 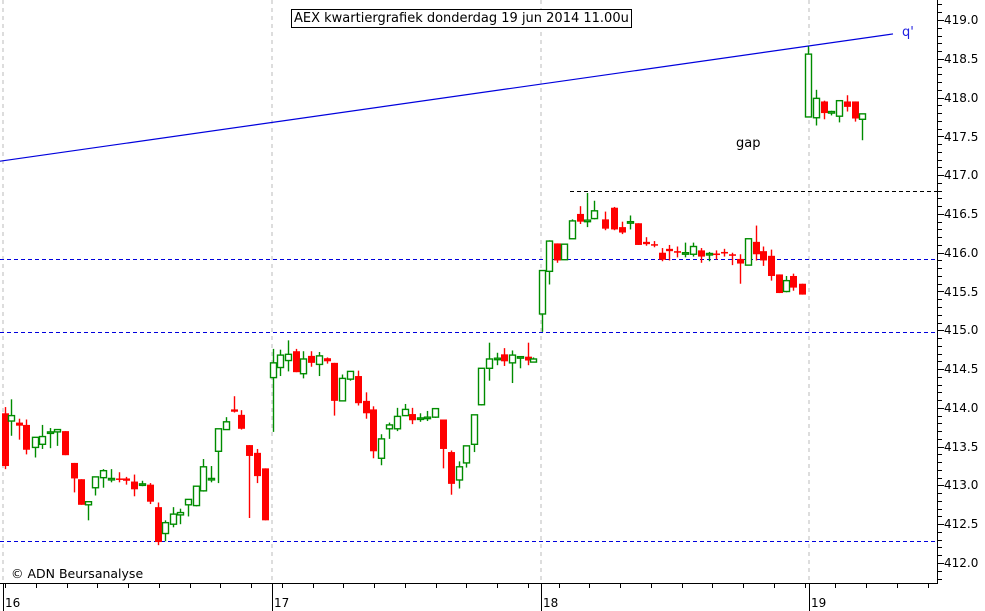 What do you see at coordinates (961, 408) in the screenshot?
I see `y-tick-label: 414.0` at bounding box center [961, 408].